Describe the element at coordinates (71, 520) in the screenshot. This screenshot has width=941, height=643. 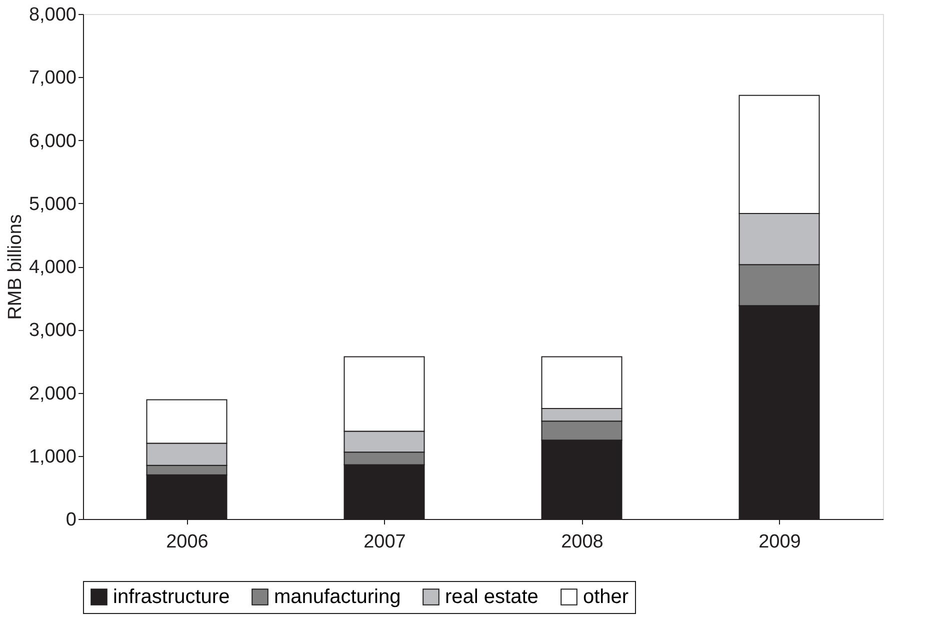
I see `y-tick-label: 0` at that location.